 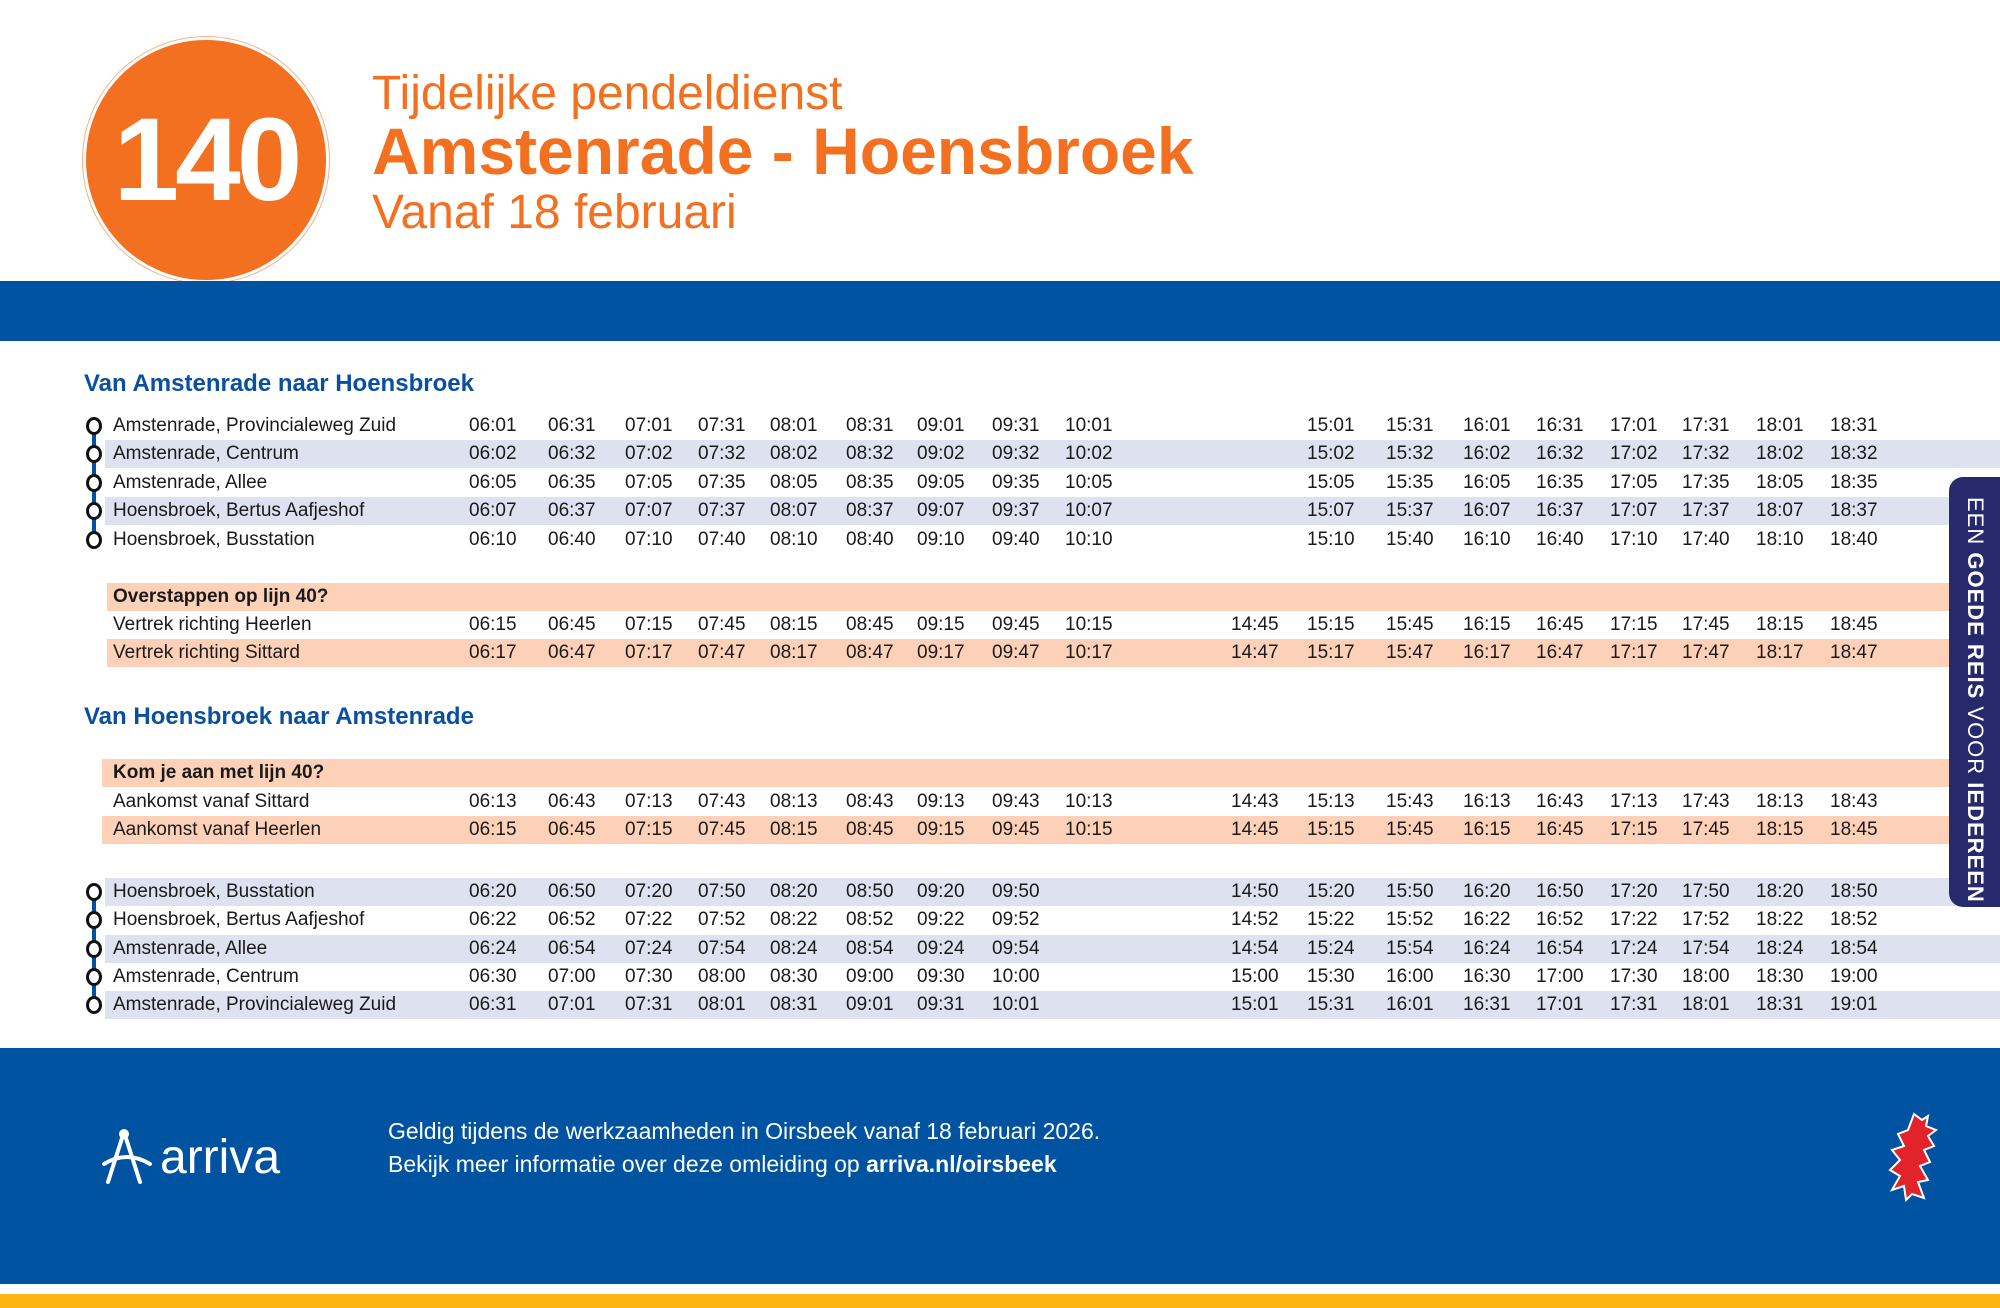 I want to click on time-cell: 15:45, so click(x=1410, y=624).